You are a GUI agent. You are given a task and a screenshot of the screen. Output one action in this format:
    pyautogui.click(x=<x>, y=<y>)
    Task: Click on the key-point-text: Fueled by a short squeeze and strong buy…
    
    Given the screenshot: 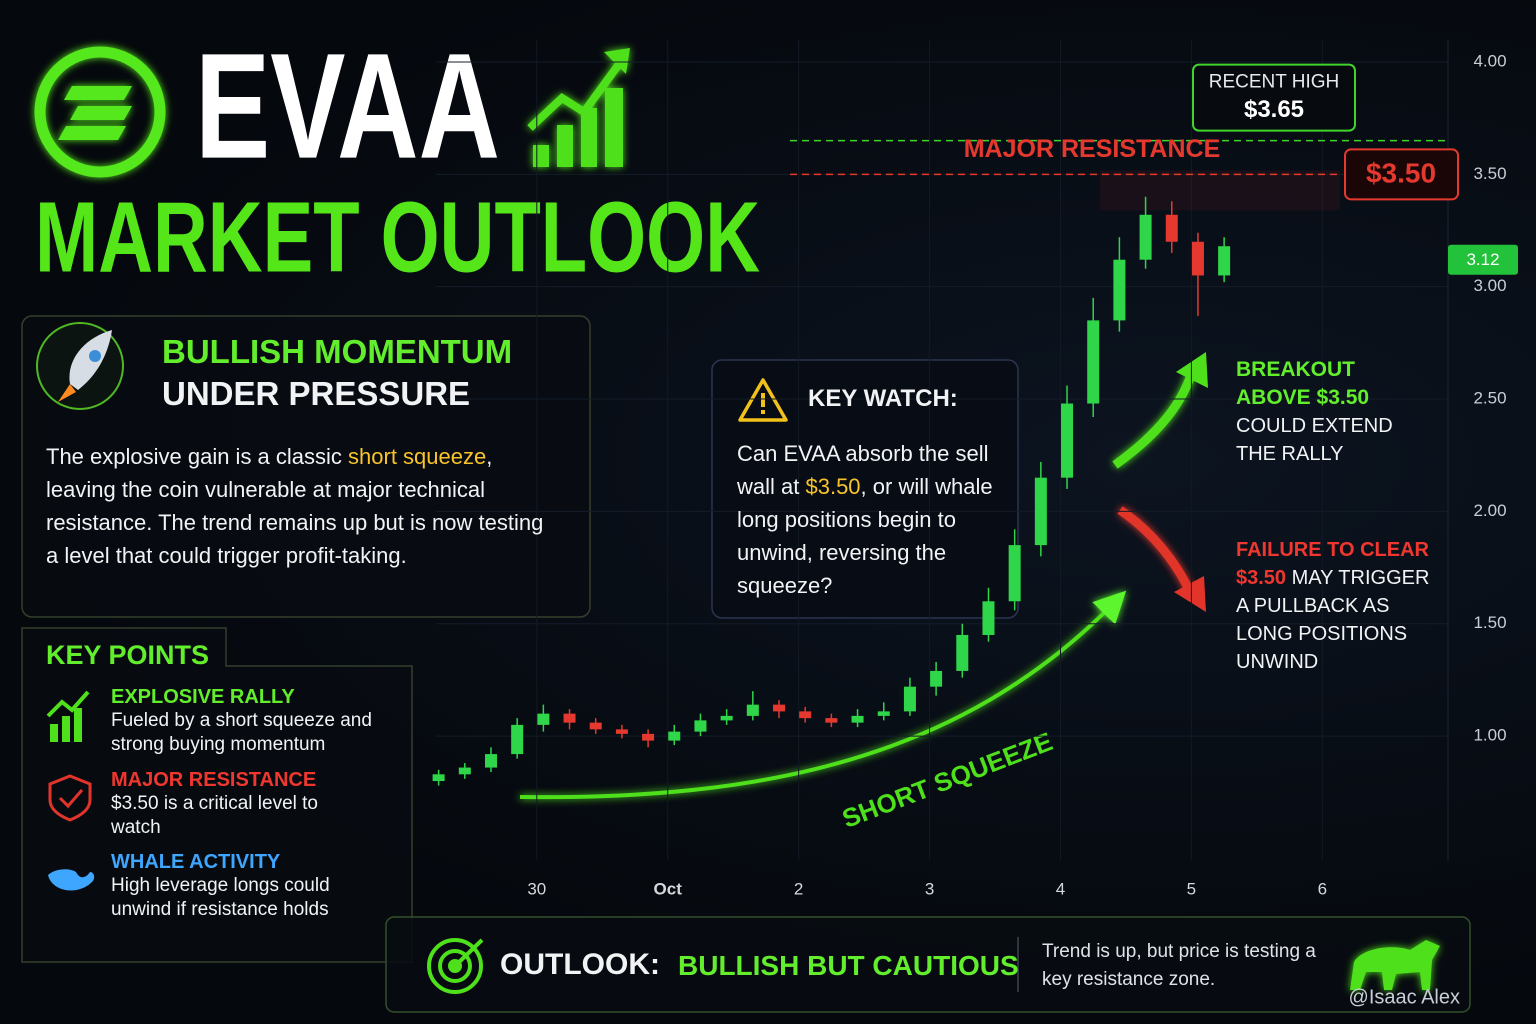 What is the action you would take?
    pyautogui.click(x=241, y=732)
    